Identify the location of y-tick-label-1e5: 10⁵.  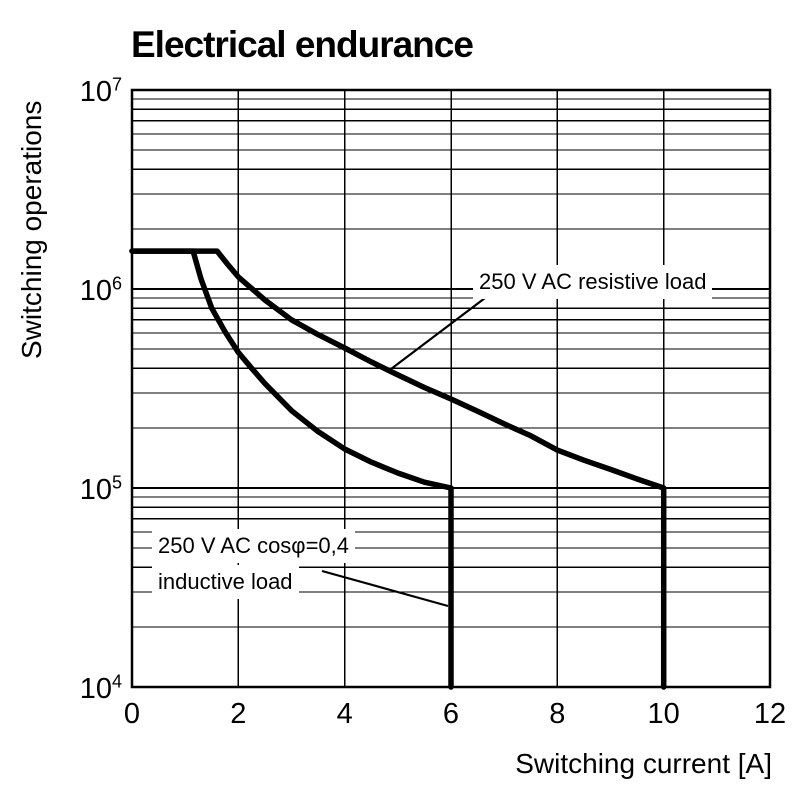
(100, 489).